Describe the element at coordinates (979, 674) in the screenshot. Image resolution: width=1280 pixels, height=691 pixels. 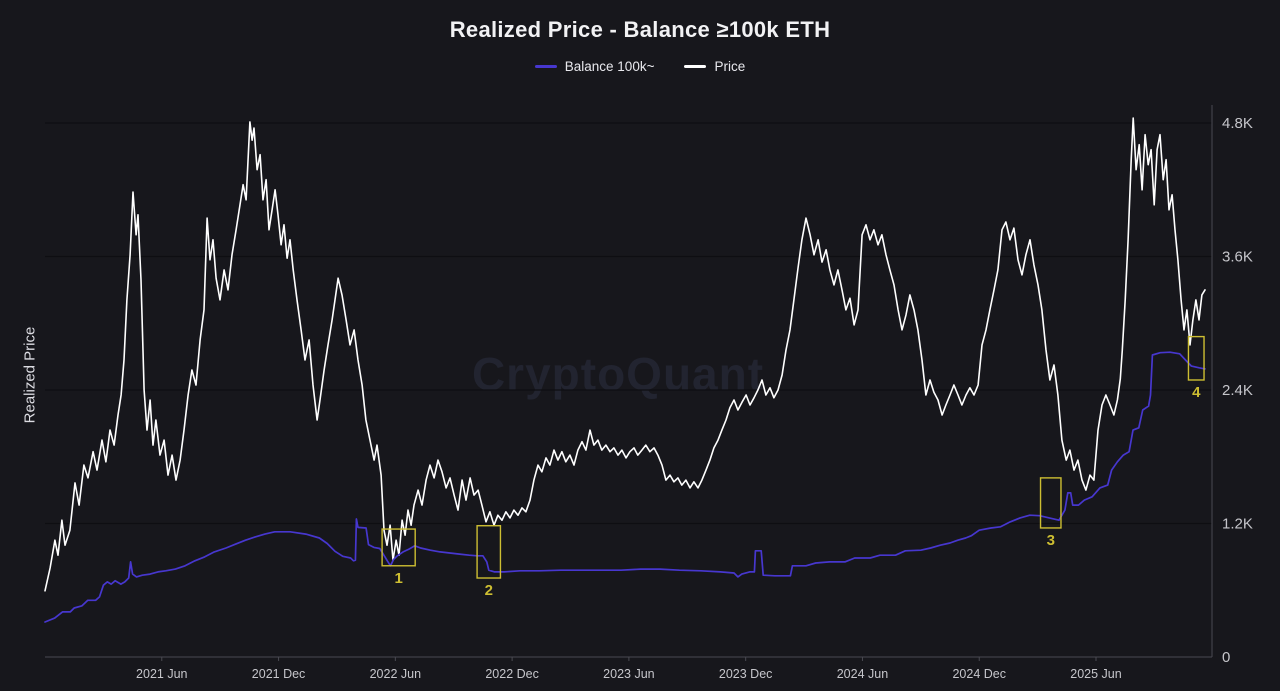
I see `x-tick-label: 2024 Dec` at that location.